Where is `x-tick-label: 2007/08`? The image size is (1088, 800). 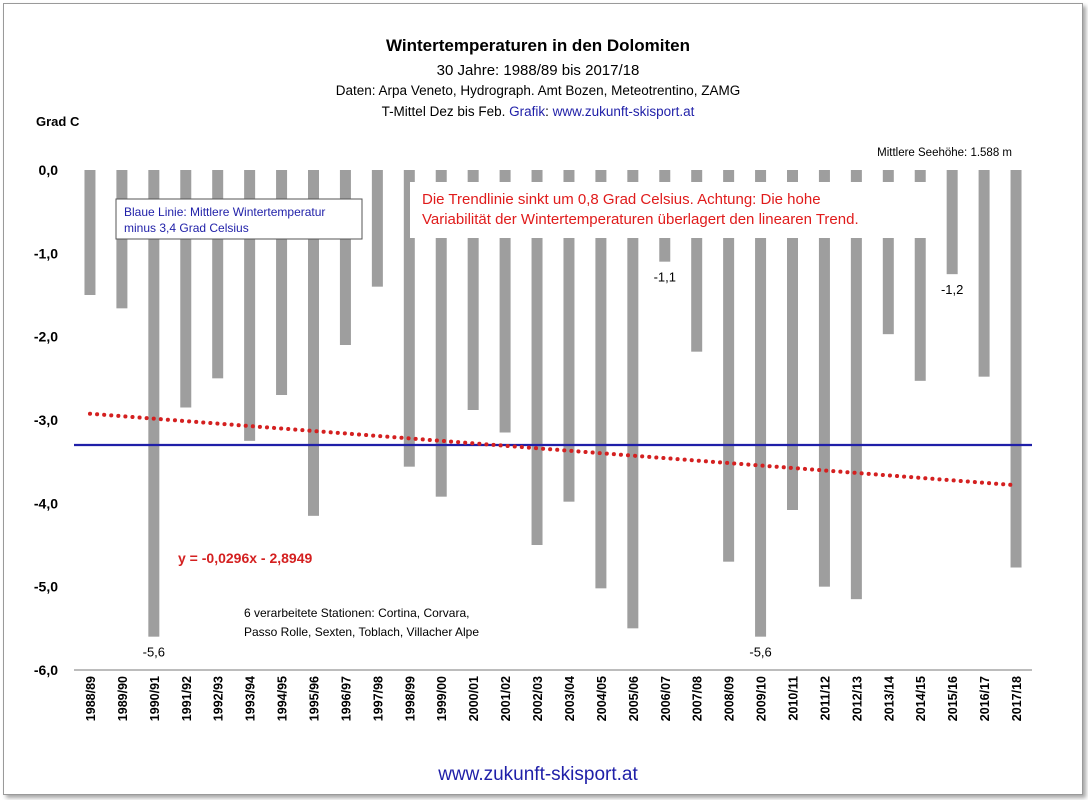
x-tick-label: 2007/08 is located at coordinates (698, 698).